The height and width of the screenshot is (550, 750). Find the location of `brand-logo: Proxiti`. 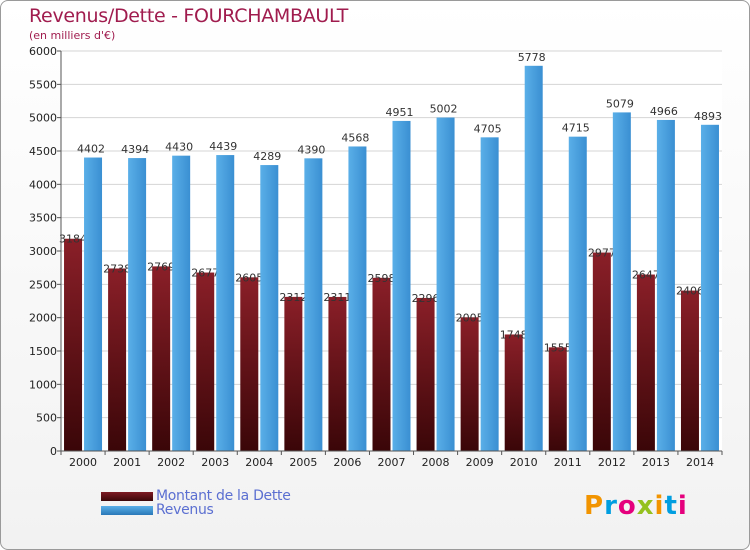

brand-logo: Proxiti is located at coordinates (636, 506).